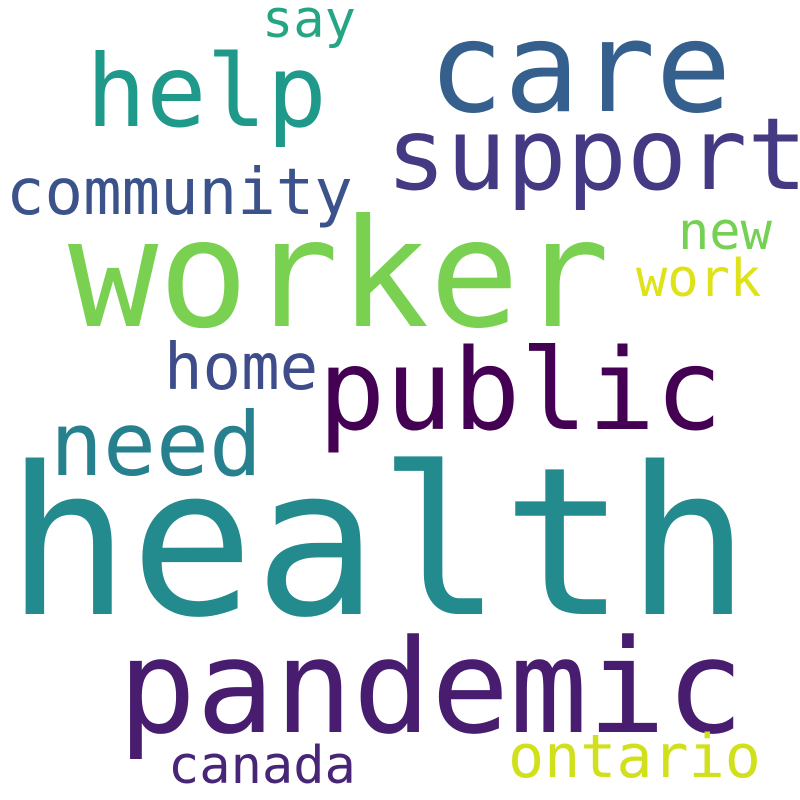  What do you see at coordinates (179, 193) in the screenshot?
I see `word-community: community` at bounding box center [179, 193].